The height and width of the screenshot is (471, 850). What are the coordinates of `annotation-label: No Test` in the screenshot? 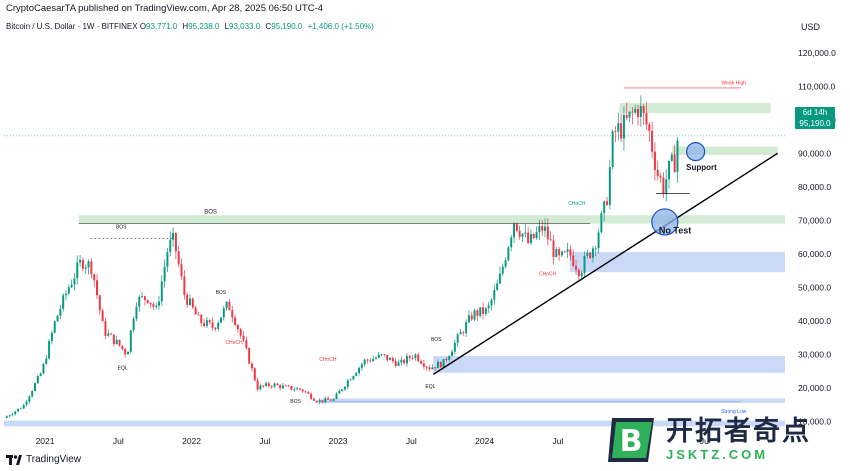 It's located at (675, 231).